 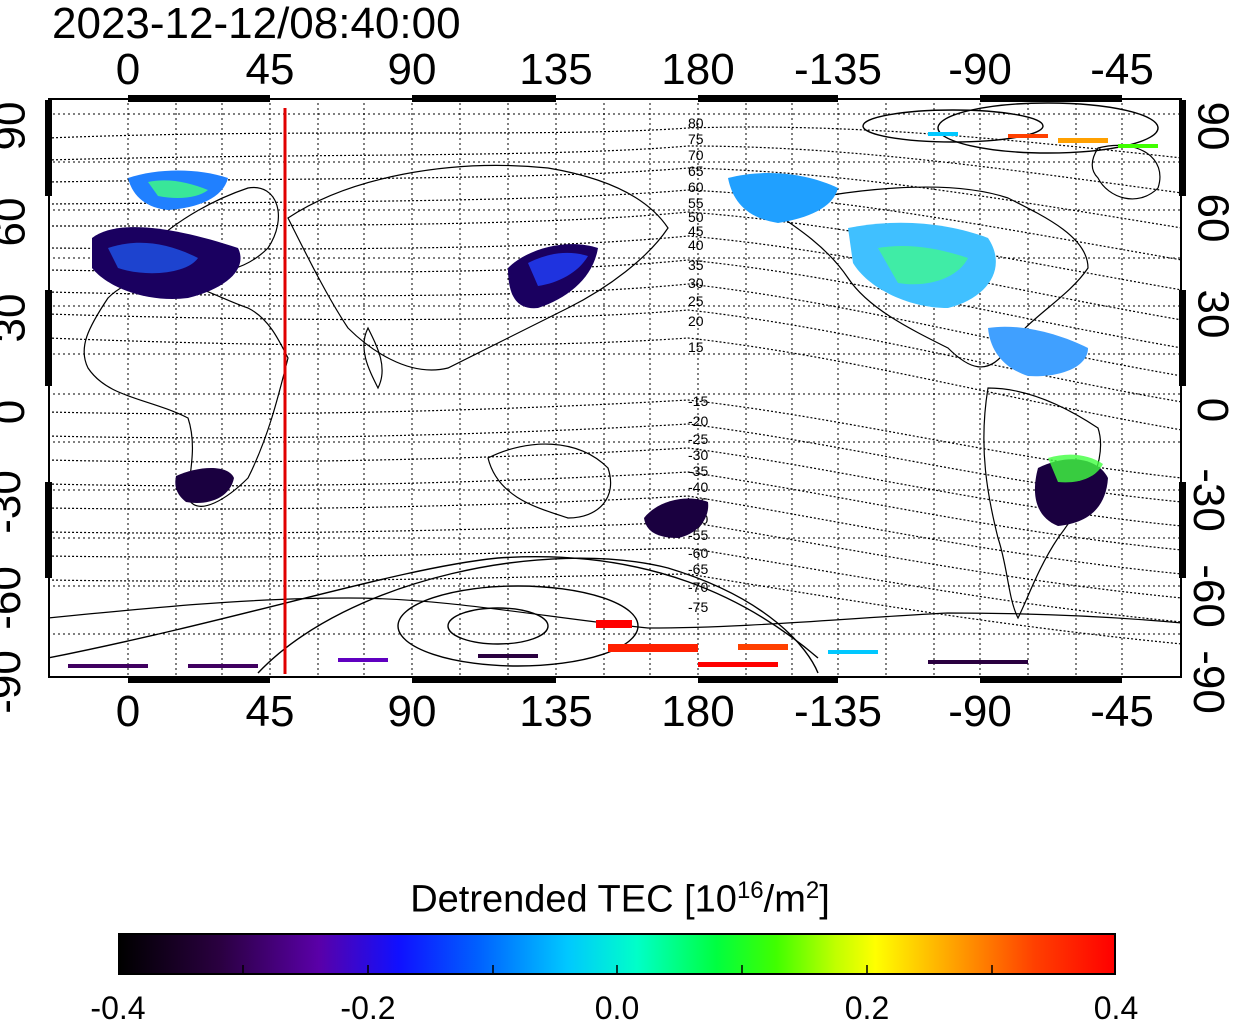 What do you see at coordinates (128, 69) in the screenshot?
I see `top-tick-0: 0` at bounding box center [128, 69].